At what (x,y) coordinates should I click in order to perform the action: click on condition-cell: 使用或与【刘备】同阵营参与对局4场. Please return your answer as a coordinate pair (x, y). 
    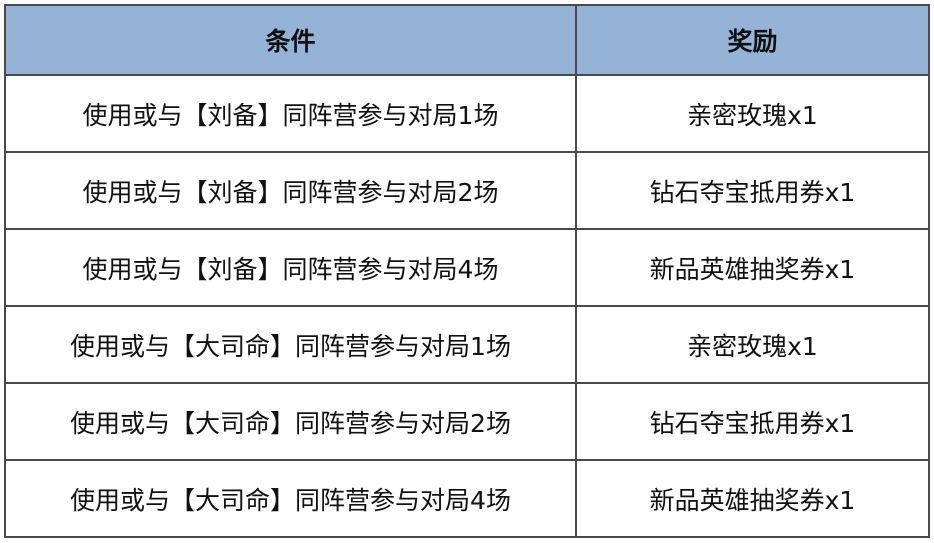
    Looking at the image, I should click on (290, 267).